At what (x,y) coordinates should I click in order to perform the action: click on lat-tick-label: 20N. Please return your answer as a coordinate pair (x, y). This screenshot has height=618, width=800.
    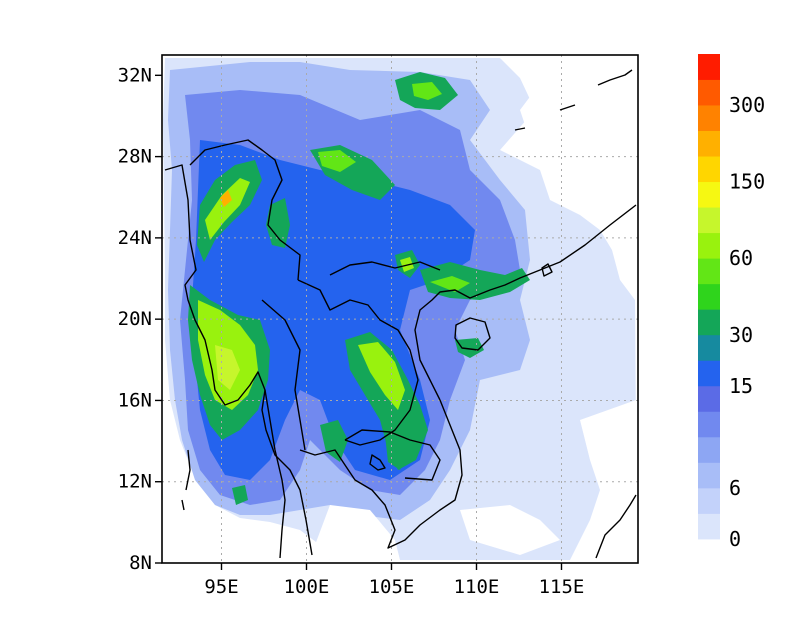
    Looking at the image, I should click on (135, 319).